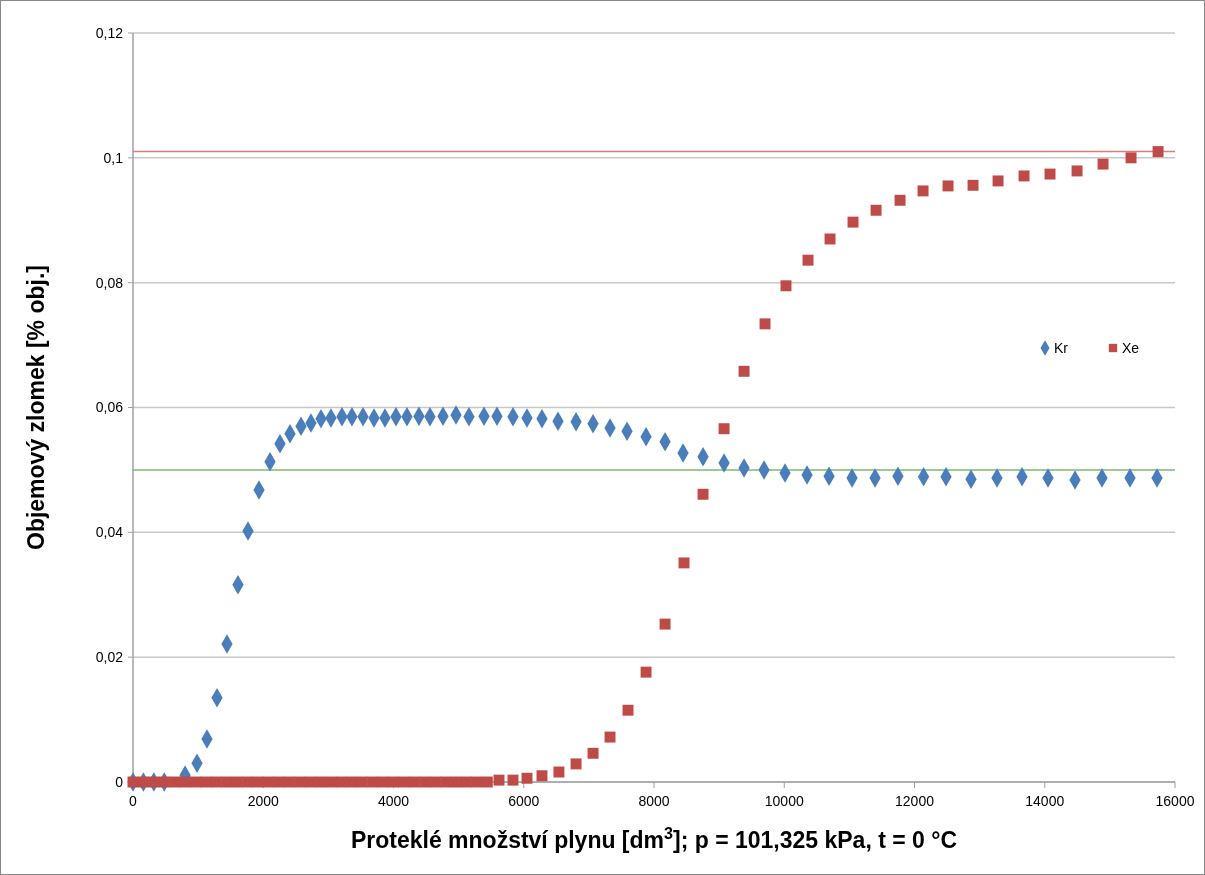 This screenshot has width=1205, height=875. I want to click on x-tick-label: 8000, so click(654, 801).